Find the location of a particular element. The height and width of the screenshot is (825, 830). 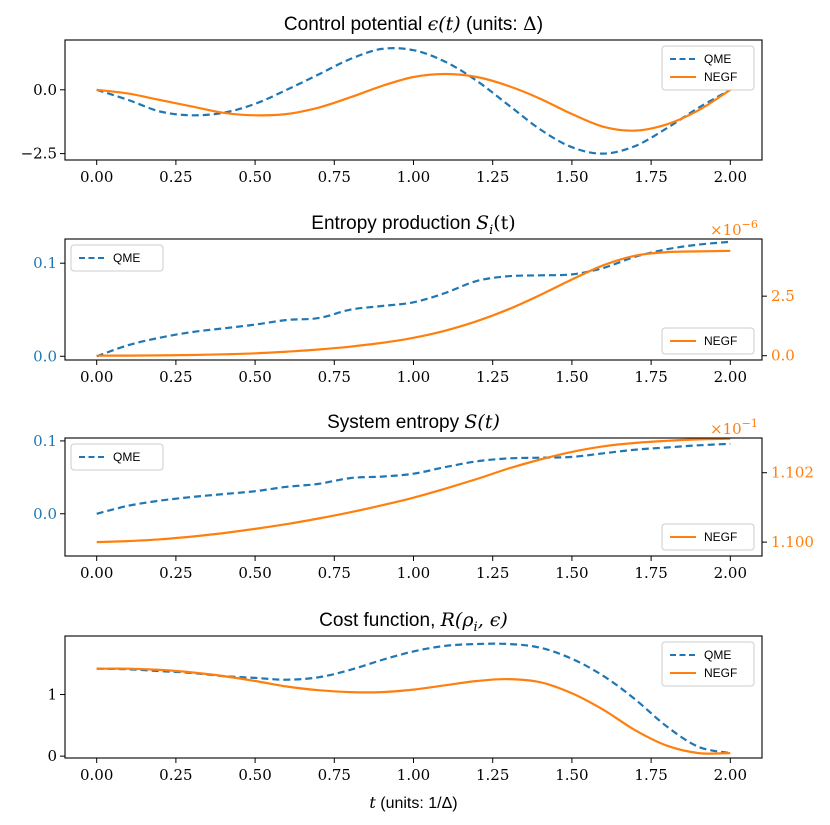

legend-2-top-left: QME is located at coordinates (117, 258).